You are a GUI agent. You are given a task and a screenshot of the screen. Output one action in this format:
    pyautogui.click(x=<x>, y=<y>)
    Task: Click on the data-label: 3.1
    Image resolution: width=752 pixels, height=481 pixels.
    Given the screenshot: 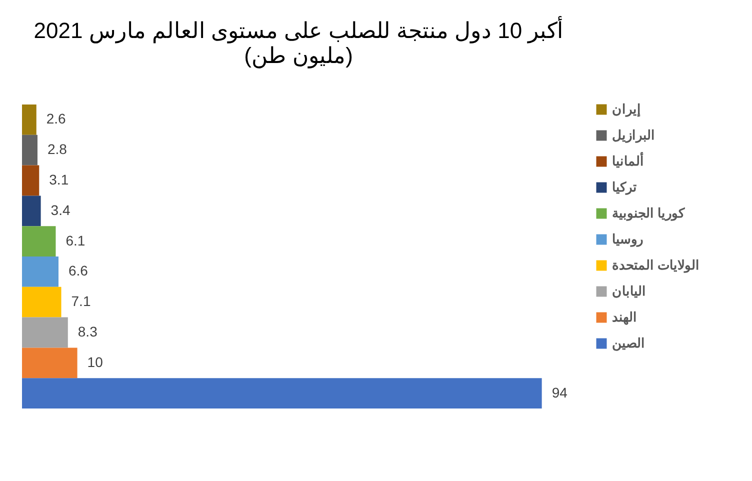 What is the action you would take?
    pyautogui.click(x=59, y=180)
    